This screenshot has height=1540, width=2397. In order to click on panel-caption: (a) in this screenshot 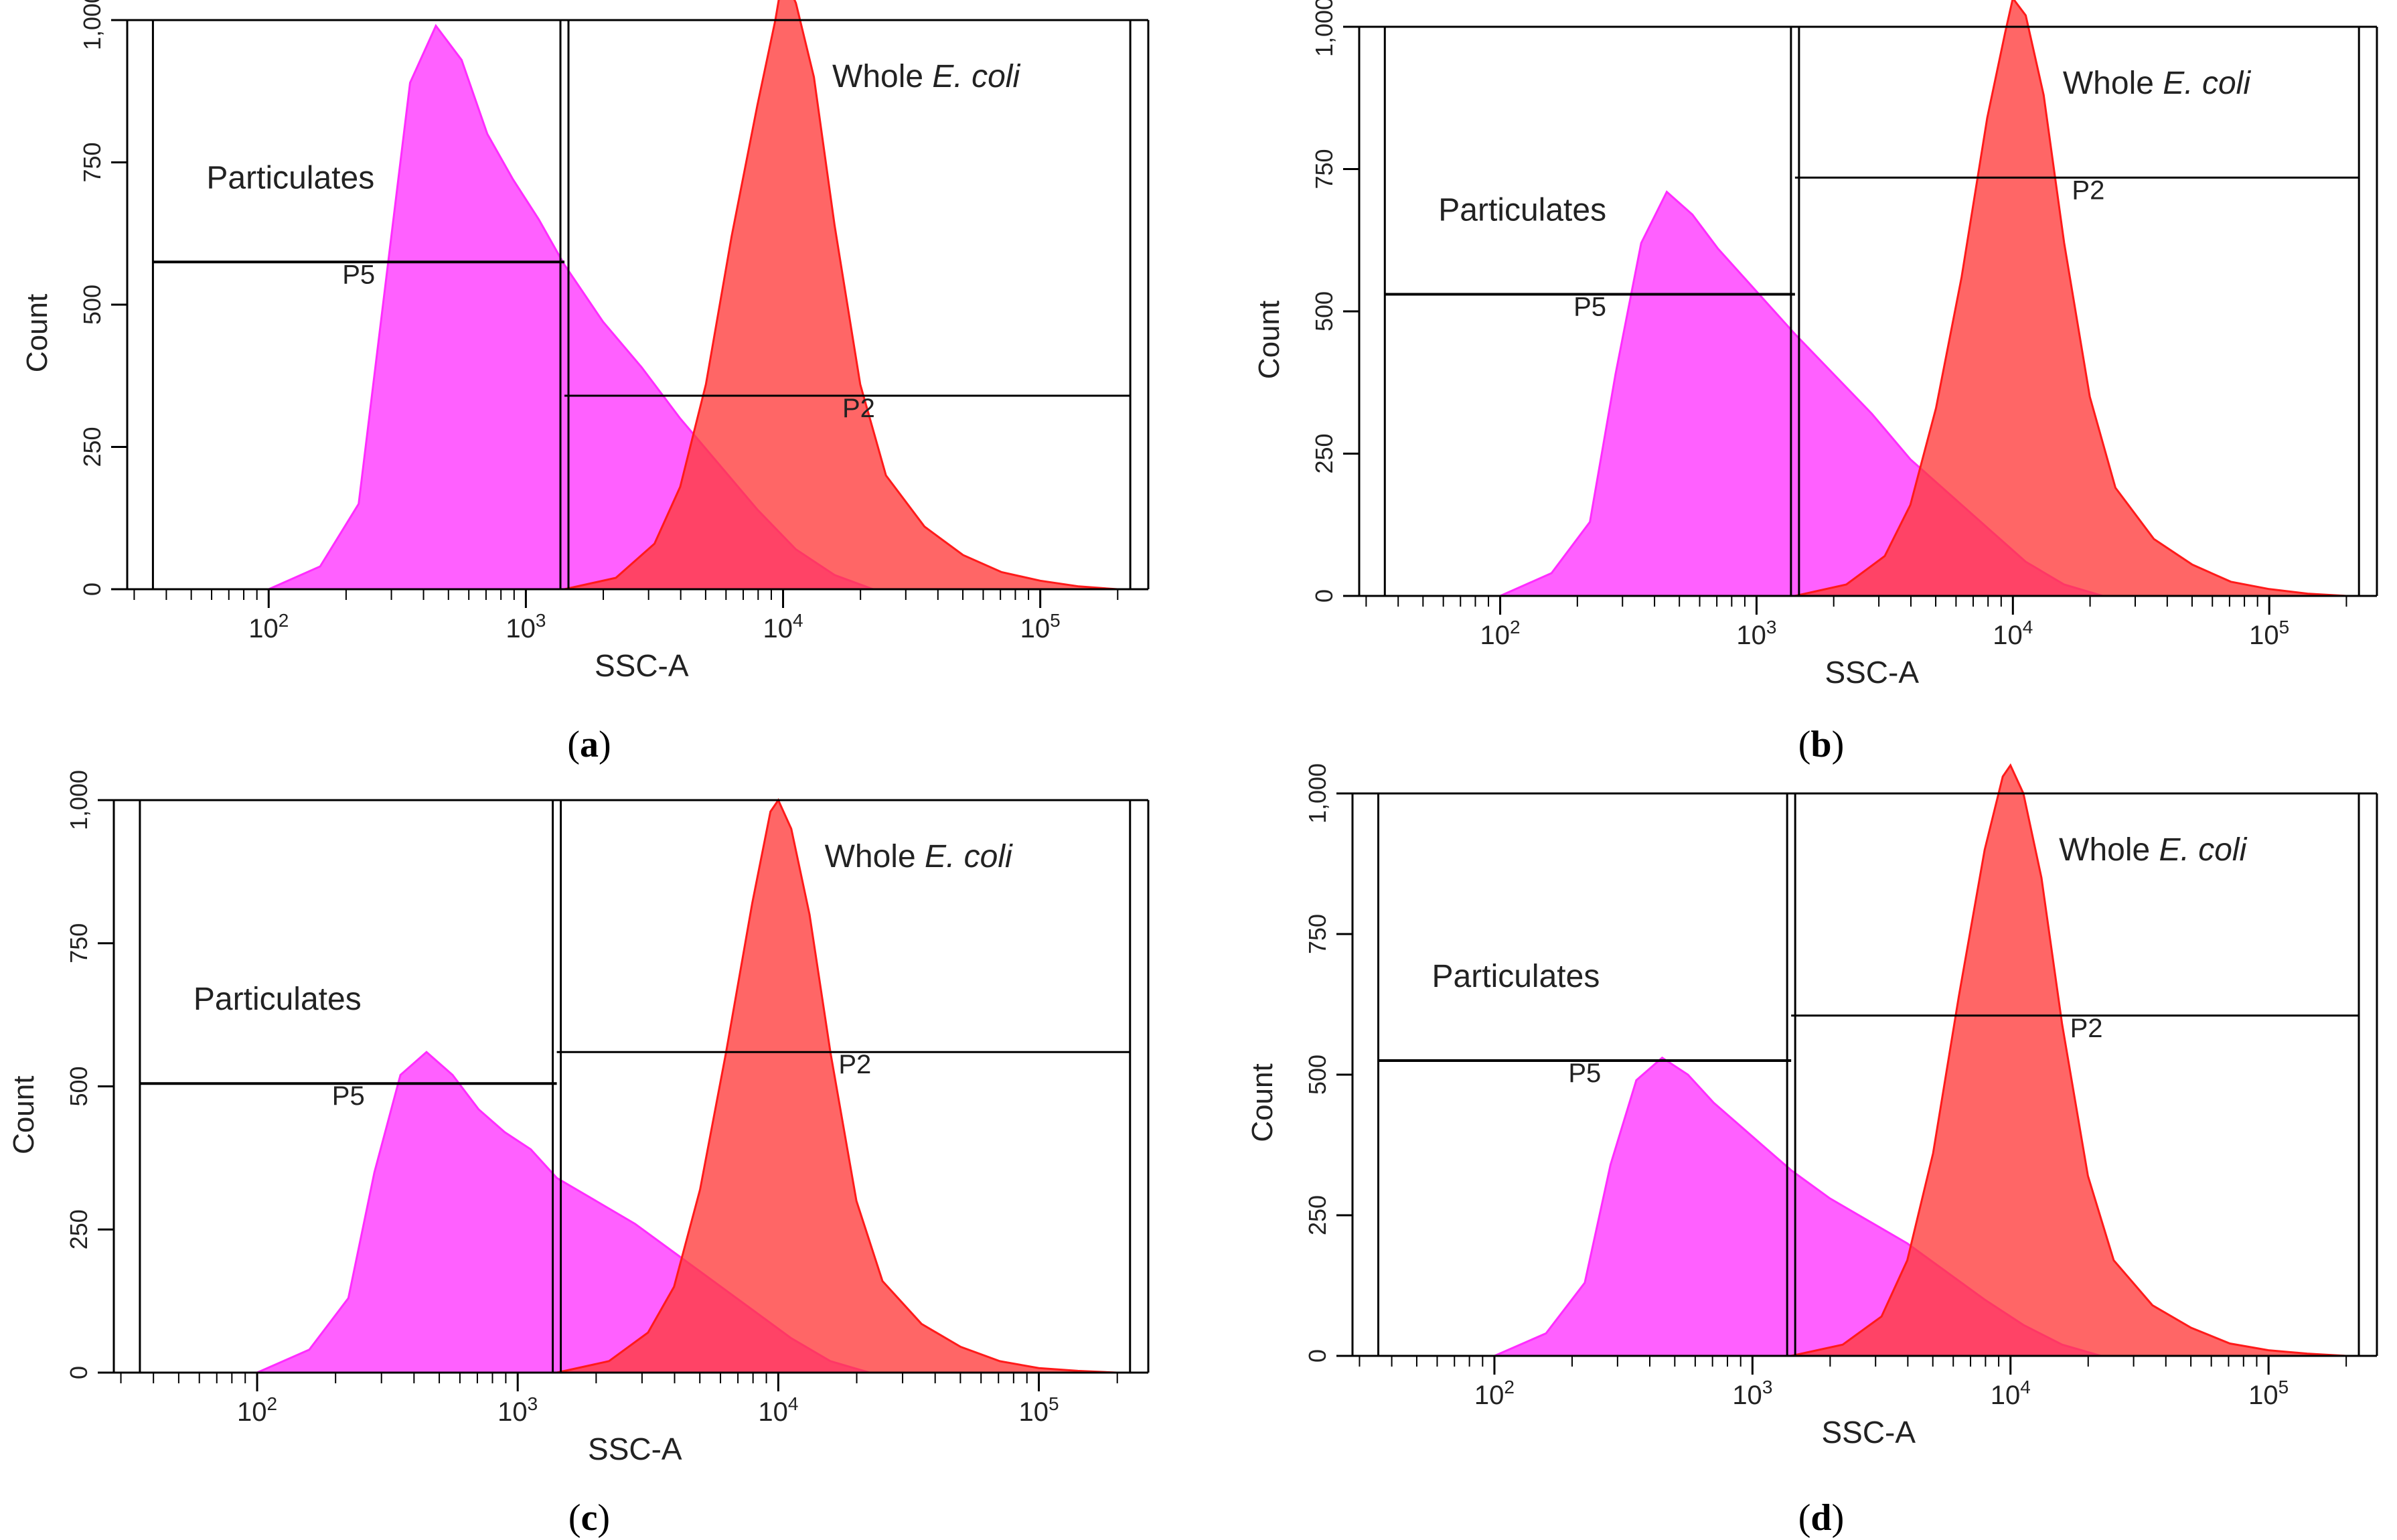, I will do `click(589, 744)`.